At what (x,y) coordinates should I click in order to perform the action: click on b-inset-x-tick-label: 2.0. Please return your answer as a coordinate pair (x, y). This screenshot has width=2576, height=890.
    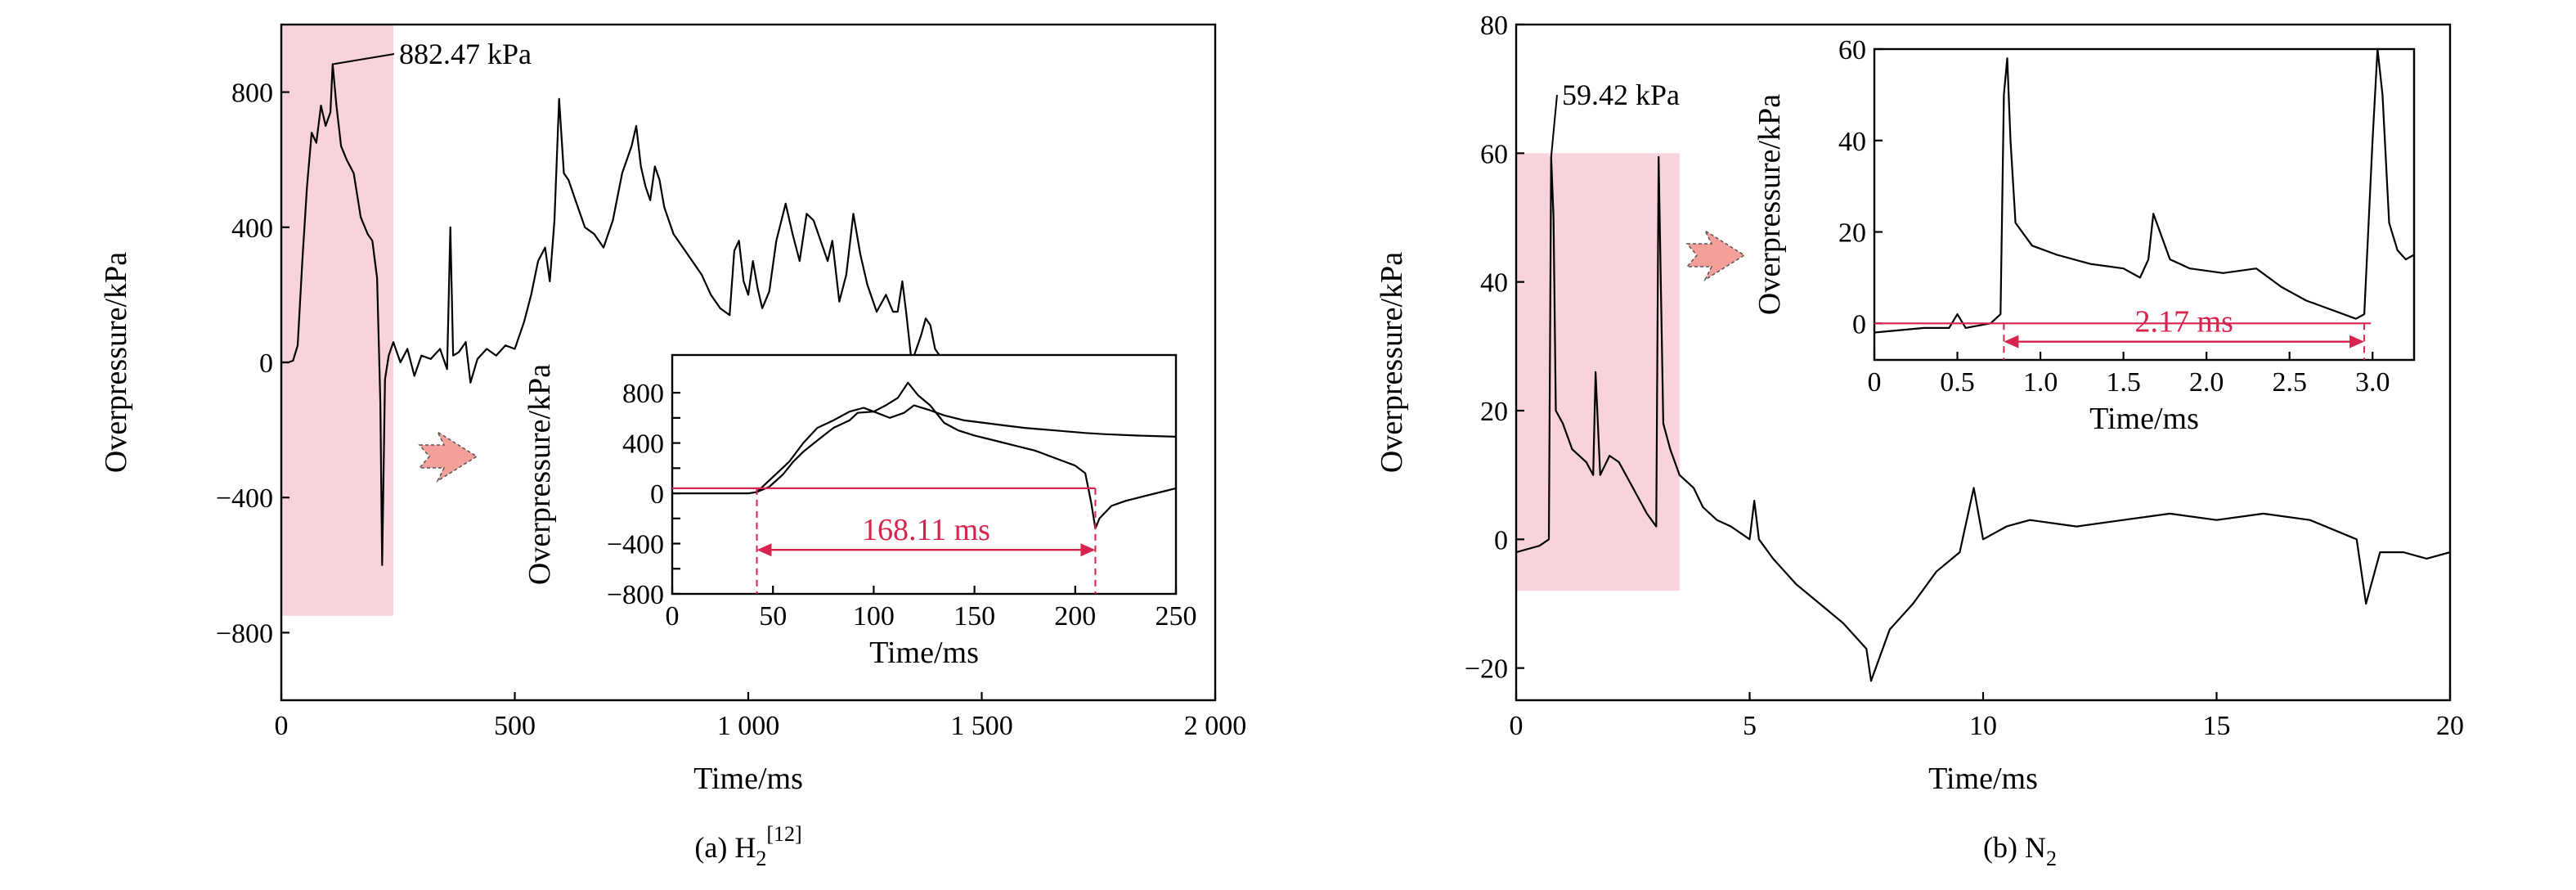
    Looking at the image, I should click on (2206, 382).